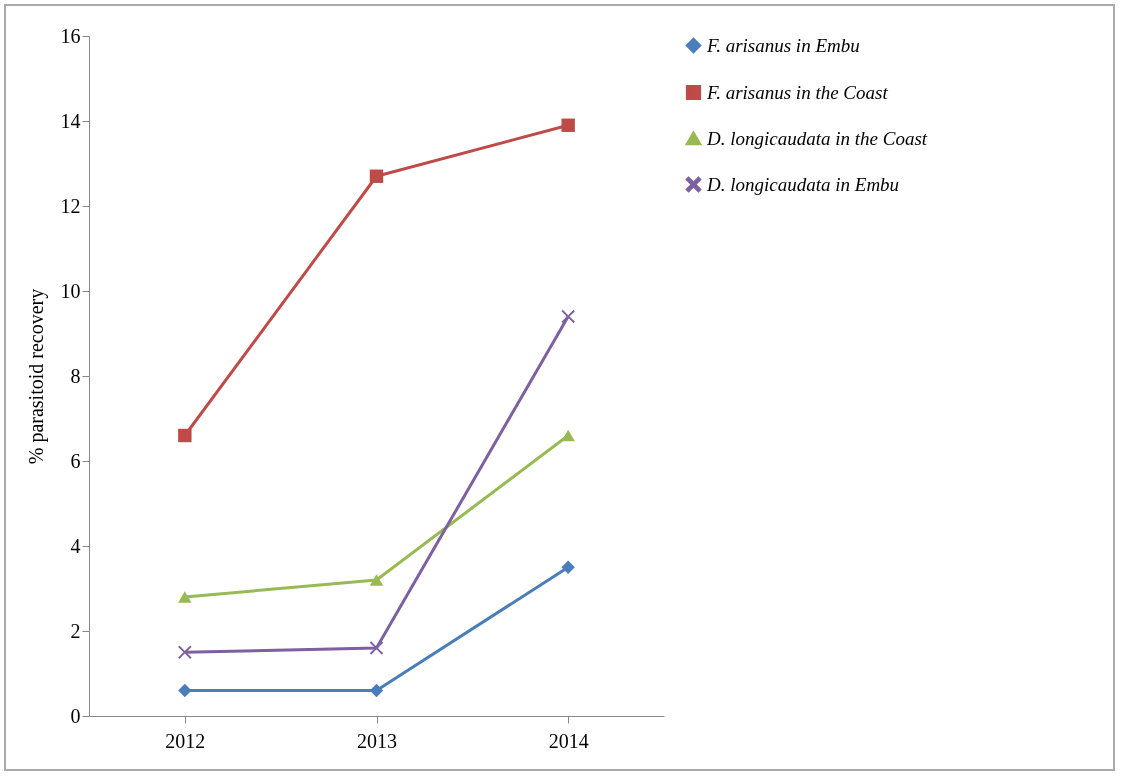 The height and width of the screenshot is (779, 1123). Describe the element at coordinates (75, 460) in the screenshot. I see `y-tick-label: 6` at that location.